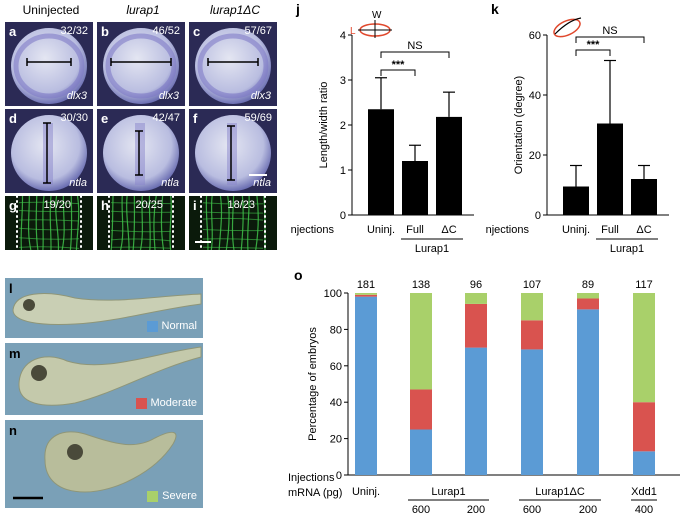 The image size is (685, 514). What do you see at coordinates (399, 65) in the screenshot?
I see `sig-label: ***` at bounding box center [399, 65].